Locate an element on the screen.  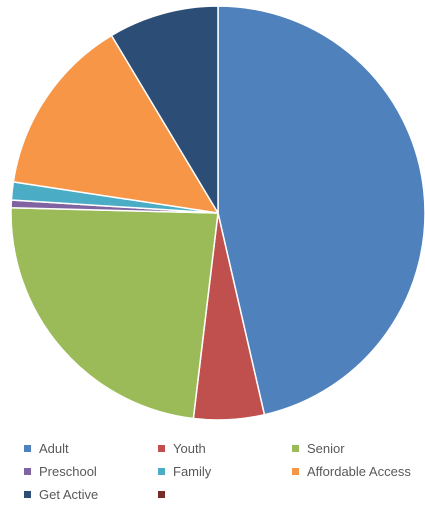
legend-item: Youth is located at coordinates (225, 448).